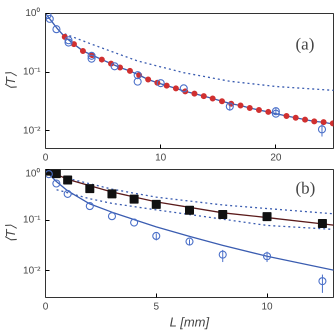 Image resolution: width=334 pixels, height=333 pixels. What do you see at coordinates (305, 44) in the screenshot?
I see `annotation: (a)` at bounding box center [305, 44].